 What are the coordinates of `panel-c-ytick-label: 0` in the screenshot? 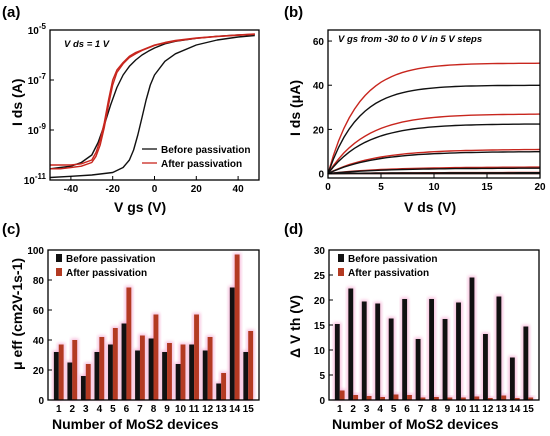 It's located at (41, 401).